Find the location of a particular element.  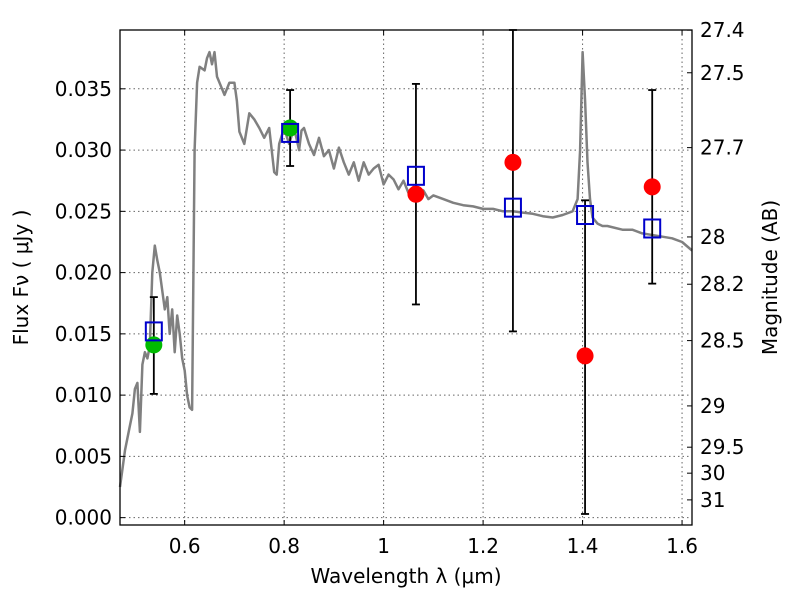

y-tick-label: 0.005 is located at coordinates (83, 456).